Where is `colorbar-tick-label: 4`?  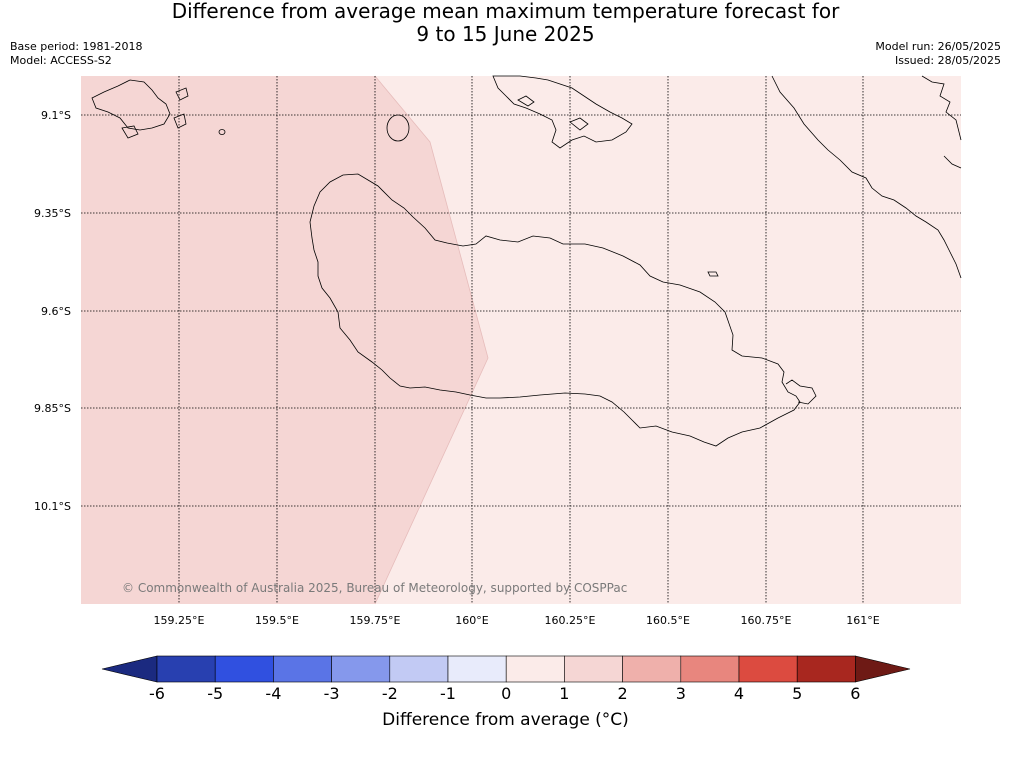 colorbar-tick-label: 4 is located at coordinates (739, 693).